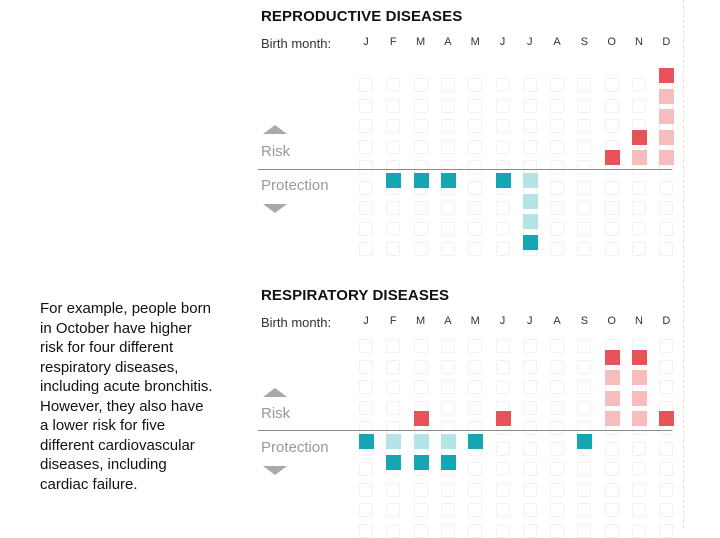 The width and height of the screenshot is (720, 538). What do you see at coordinates (296, 43) in the screenshot?
I see `birth-month-label: Birth month:` at bounding box center [296, 43].